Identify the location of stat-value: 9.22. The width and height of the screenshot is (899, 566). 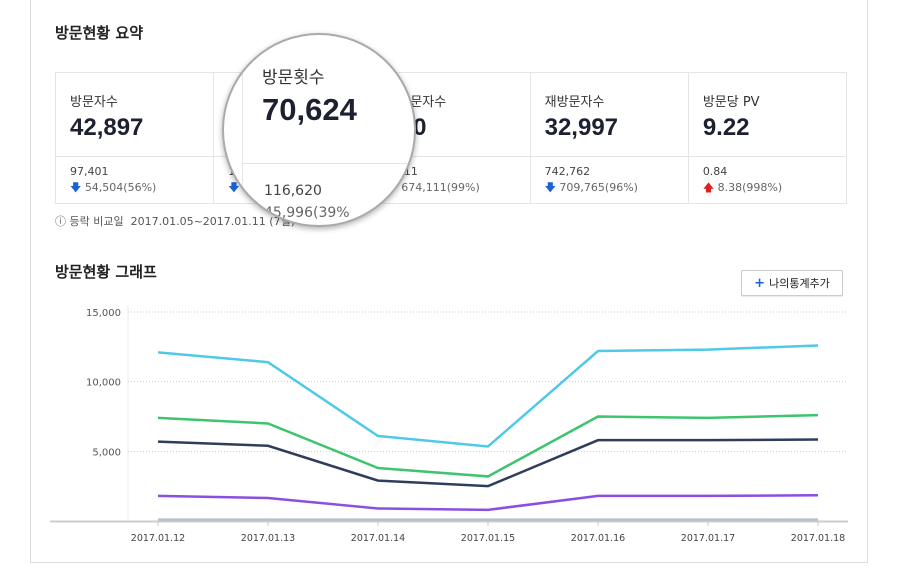
(726, 127).